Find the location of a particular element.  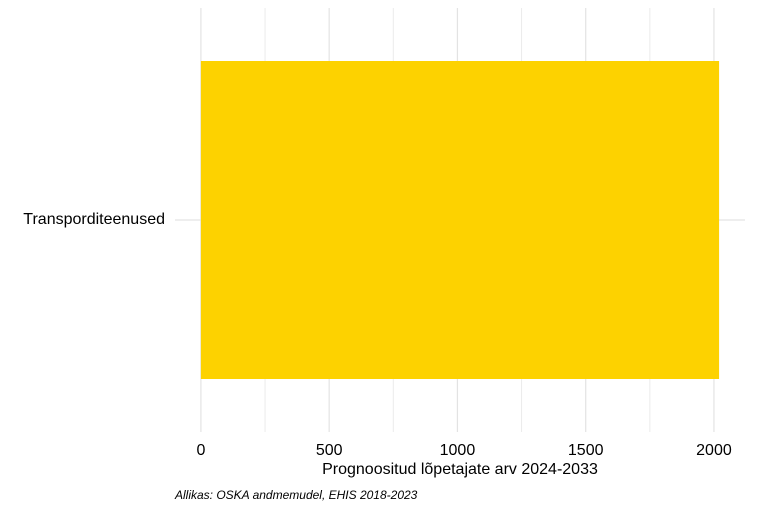

x-axis-title: Prognoositud lõpetajate arv 2024-2033 is located at coordinates (460, 469).